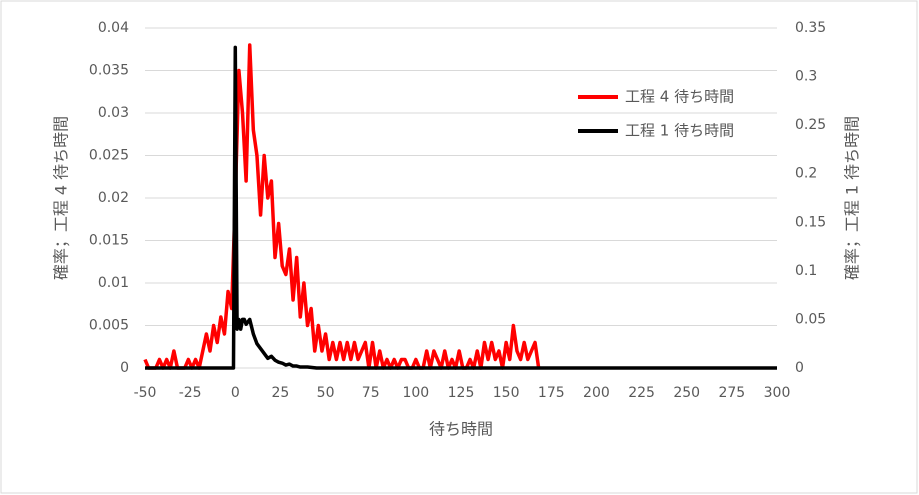 The width and height of the screenshot is (919, 495). What do you see at coordinates (806, 271) in the screenshot?
I see `y2-tick-label: 0.1` at bounding box center [806, 271].